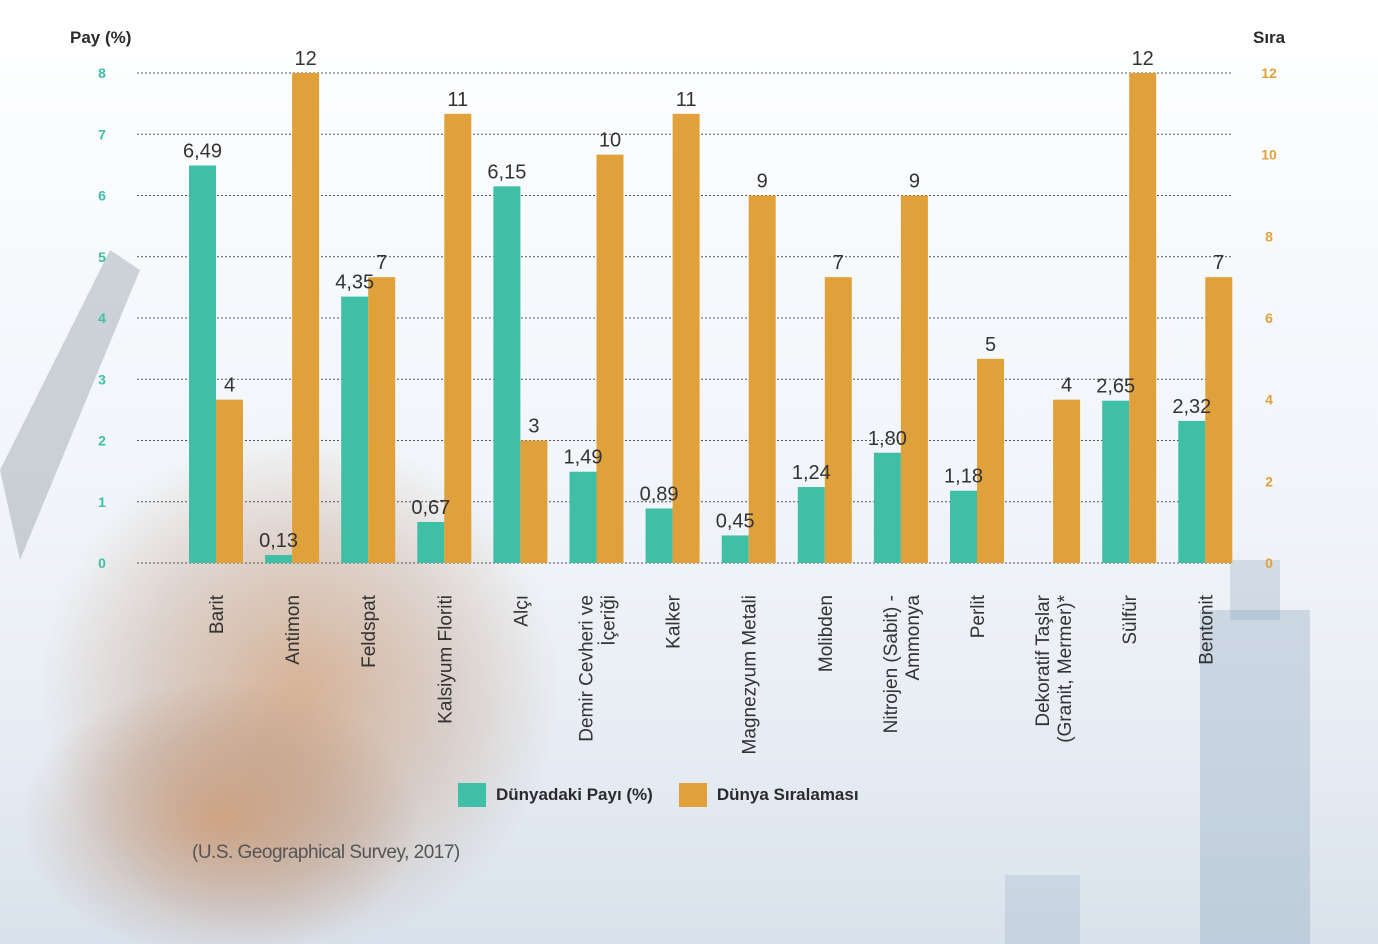  What do you see at coordinates (506, 172) in the screenshot?
I see `data-label-share: 6,15` at bounding box center [506, 172].